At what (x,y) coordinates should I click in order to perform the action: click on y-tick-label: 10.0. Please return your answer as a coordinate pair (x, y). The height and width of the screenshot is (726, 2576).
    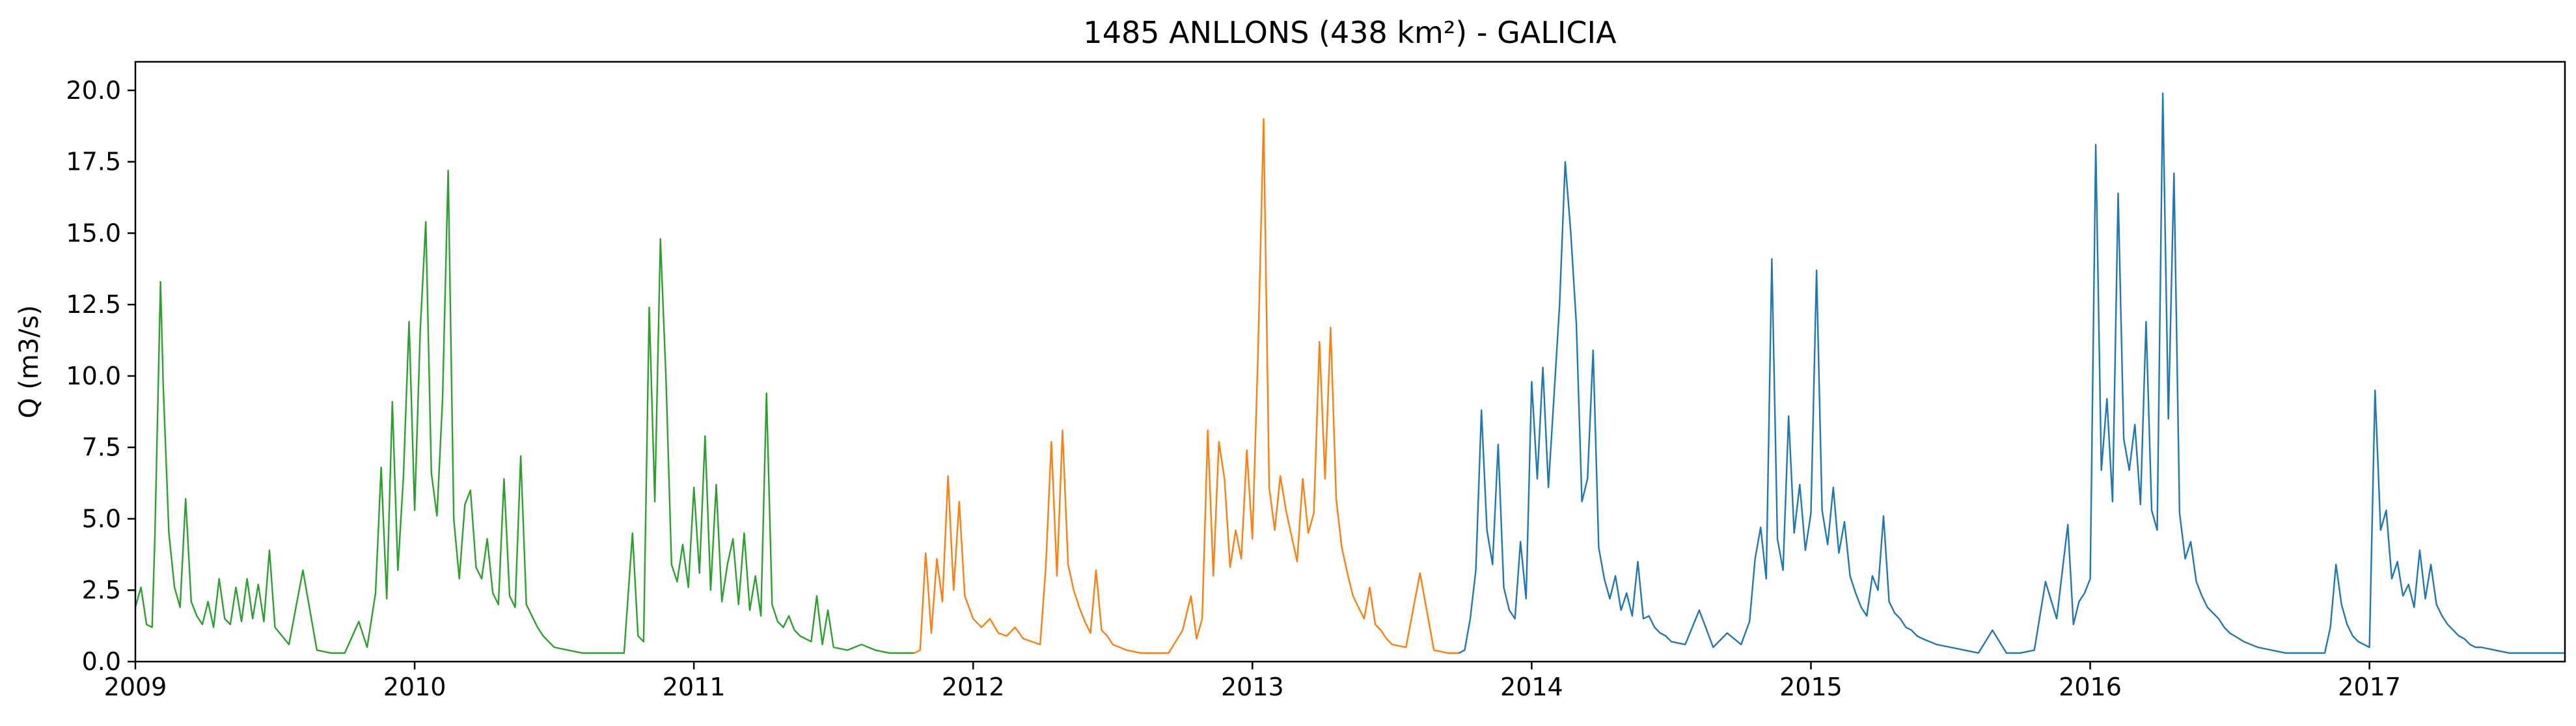
    Looking at the image, I should click on (93, 376).